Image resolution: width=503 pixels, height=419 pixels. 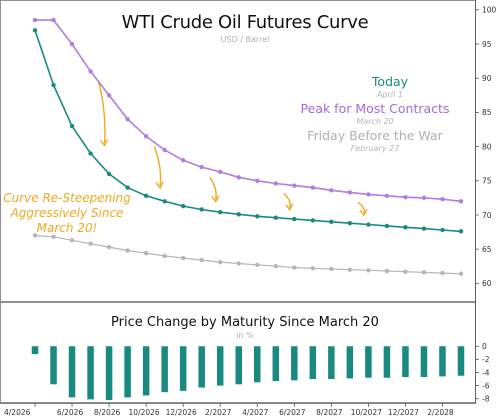 What do you see at coordinates (440, 412) in the screenshot?
I see `x-tick-label: 2/2028` at bounding box center [440, 412].